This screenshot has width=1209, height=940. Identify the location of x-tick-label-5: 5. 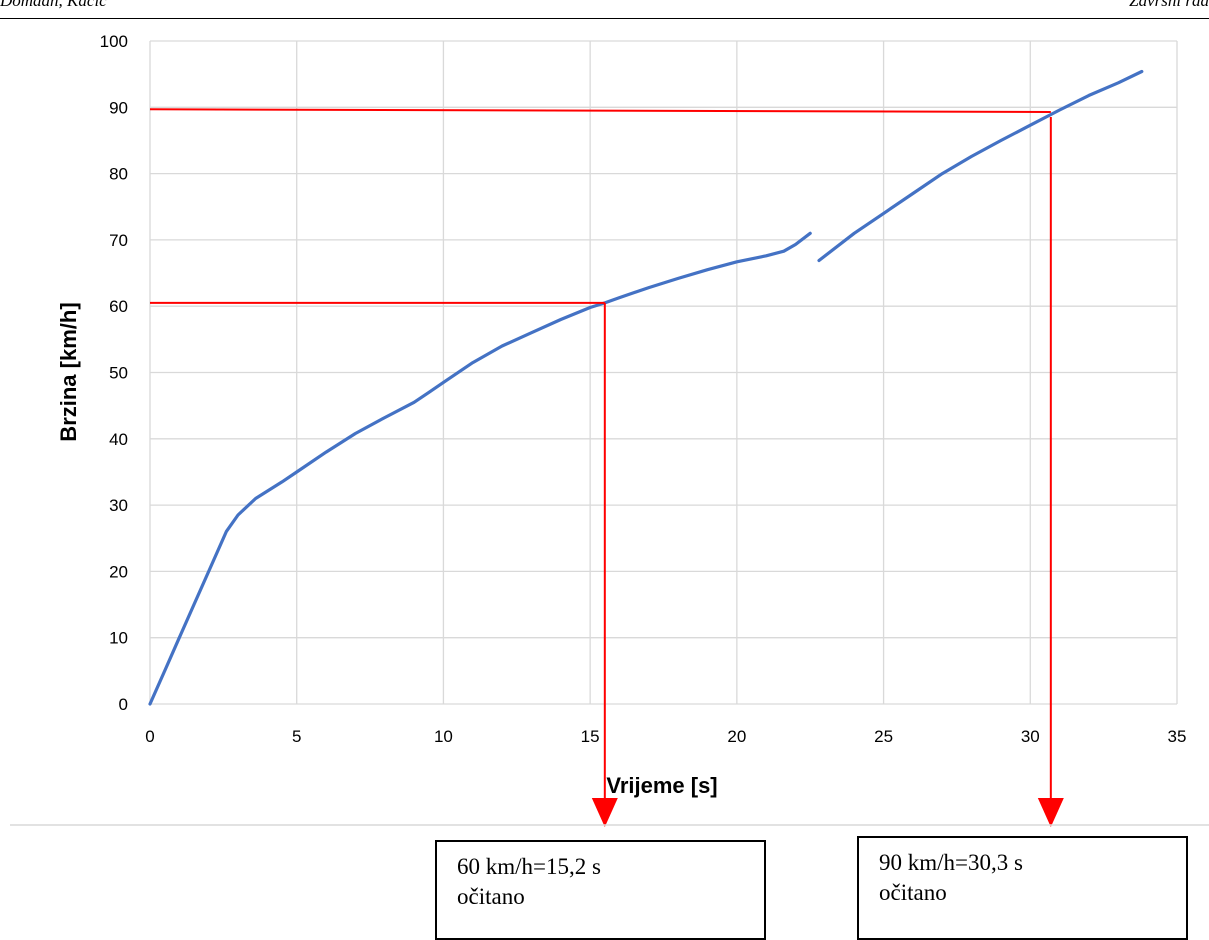
(296, 736).